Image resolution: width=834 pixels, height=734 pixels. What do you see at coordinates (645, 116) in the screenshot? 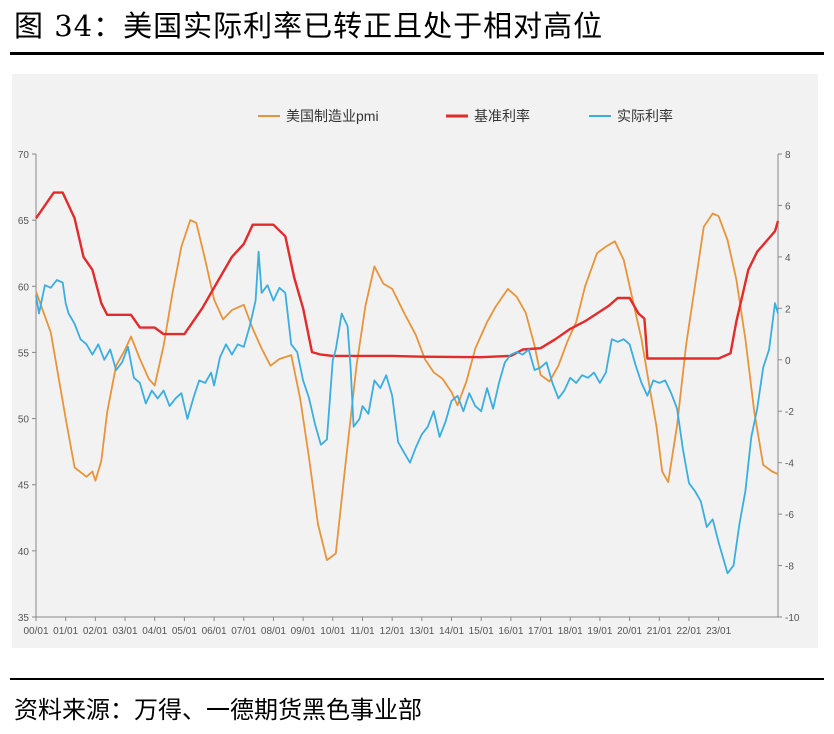
I see `legend-label-3: 实际利率` at bounding box center [645, 116].